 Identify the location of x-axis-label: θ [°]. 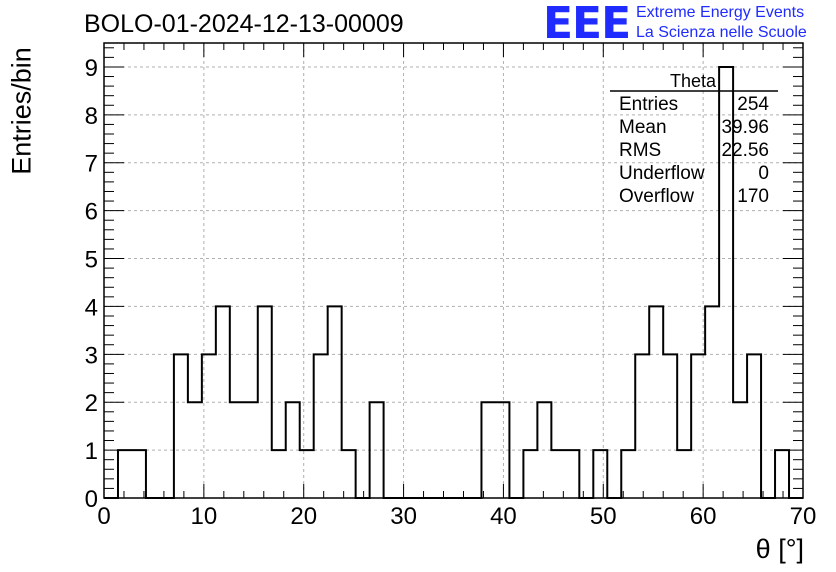
(779, 549).